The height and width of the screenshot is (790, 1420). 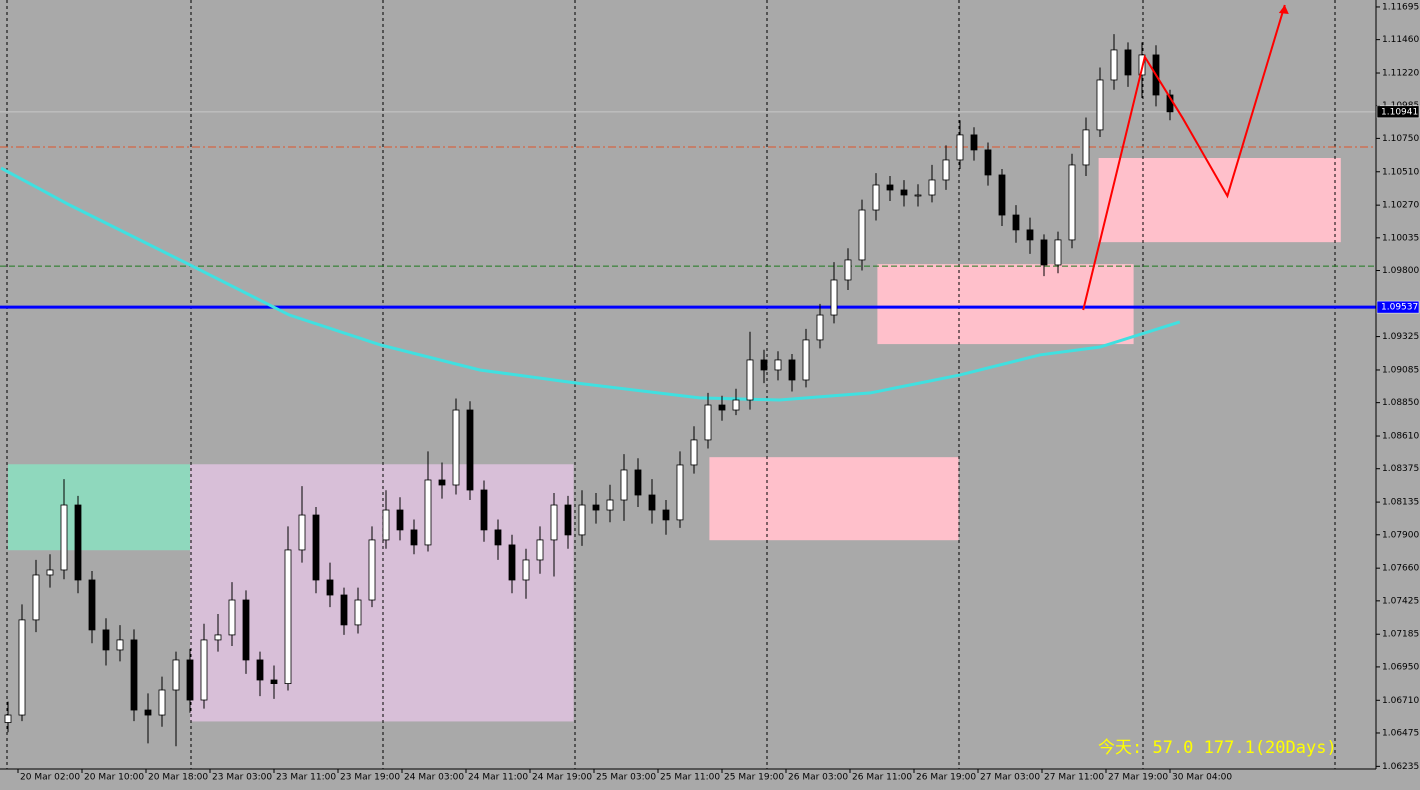 What do you see at coordinates (1400, 767) in the screenshot?
I see `y-tick-label: 1.06235` at bounding box center [1400, 767].